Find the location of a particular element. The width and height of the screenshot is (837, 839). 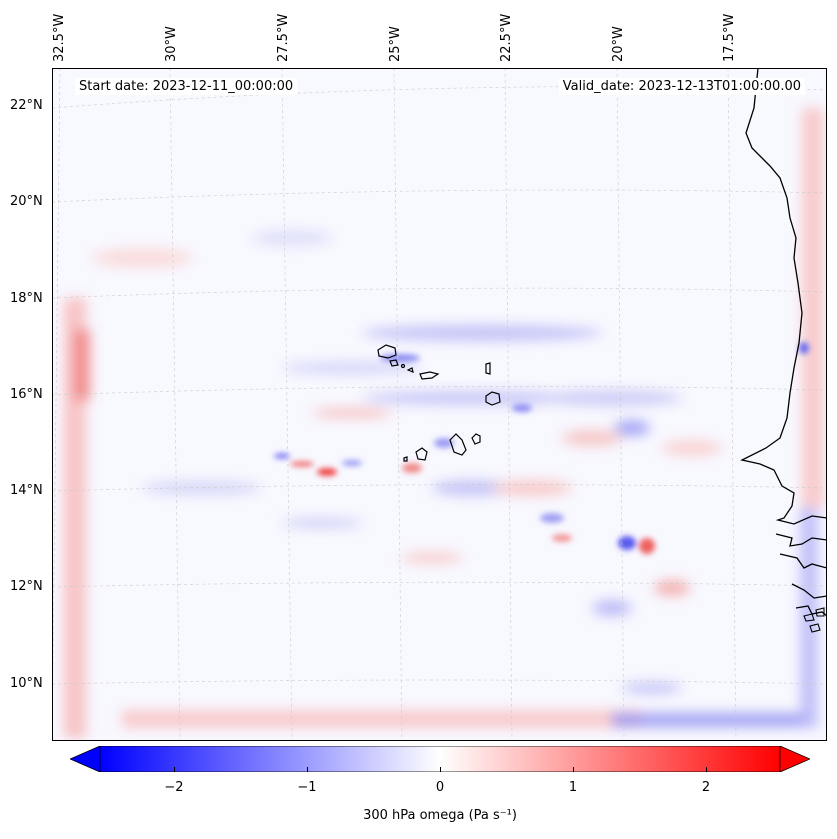

colorbar-tick-label: 1 is located at coordinates (573, 787).